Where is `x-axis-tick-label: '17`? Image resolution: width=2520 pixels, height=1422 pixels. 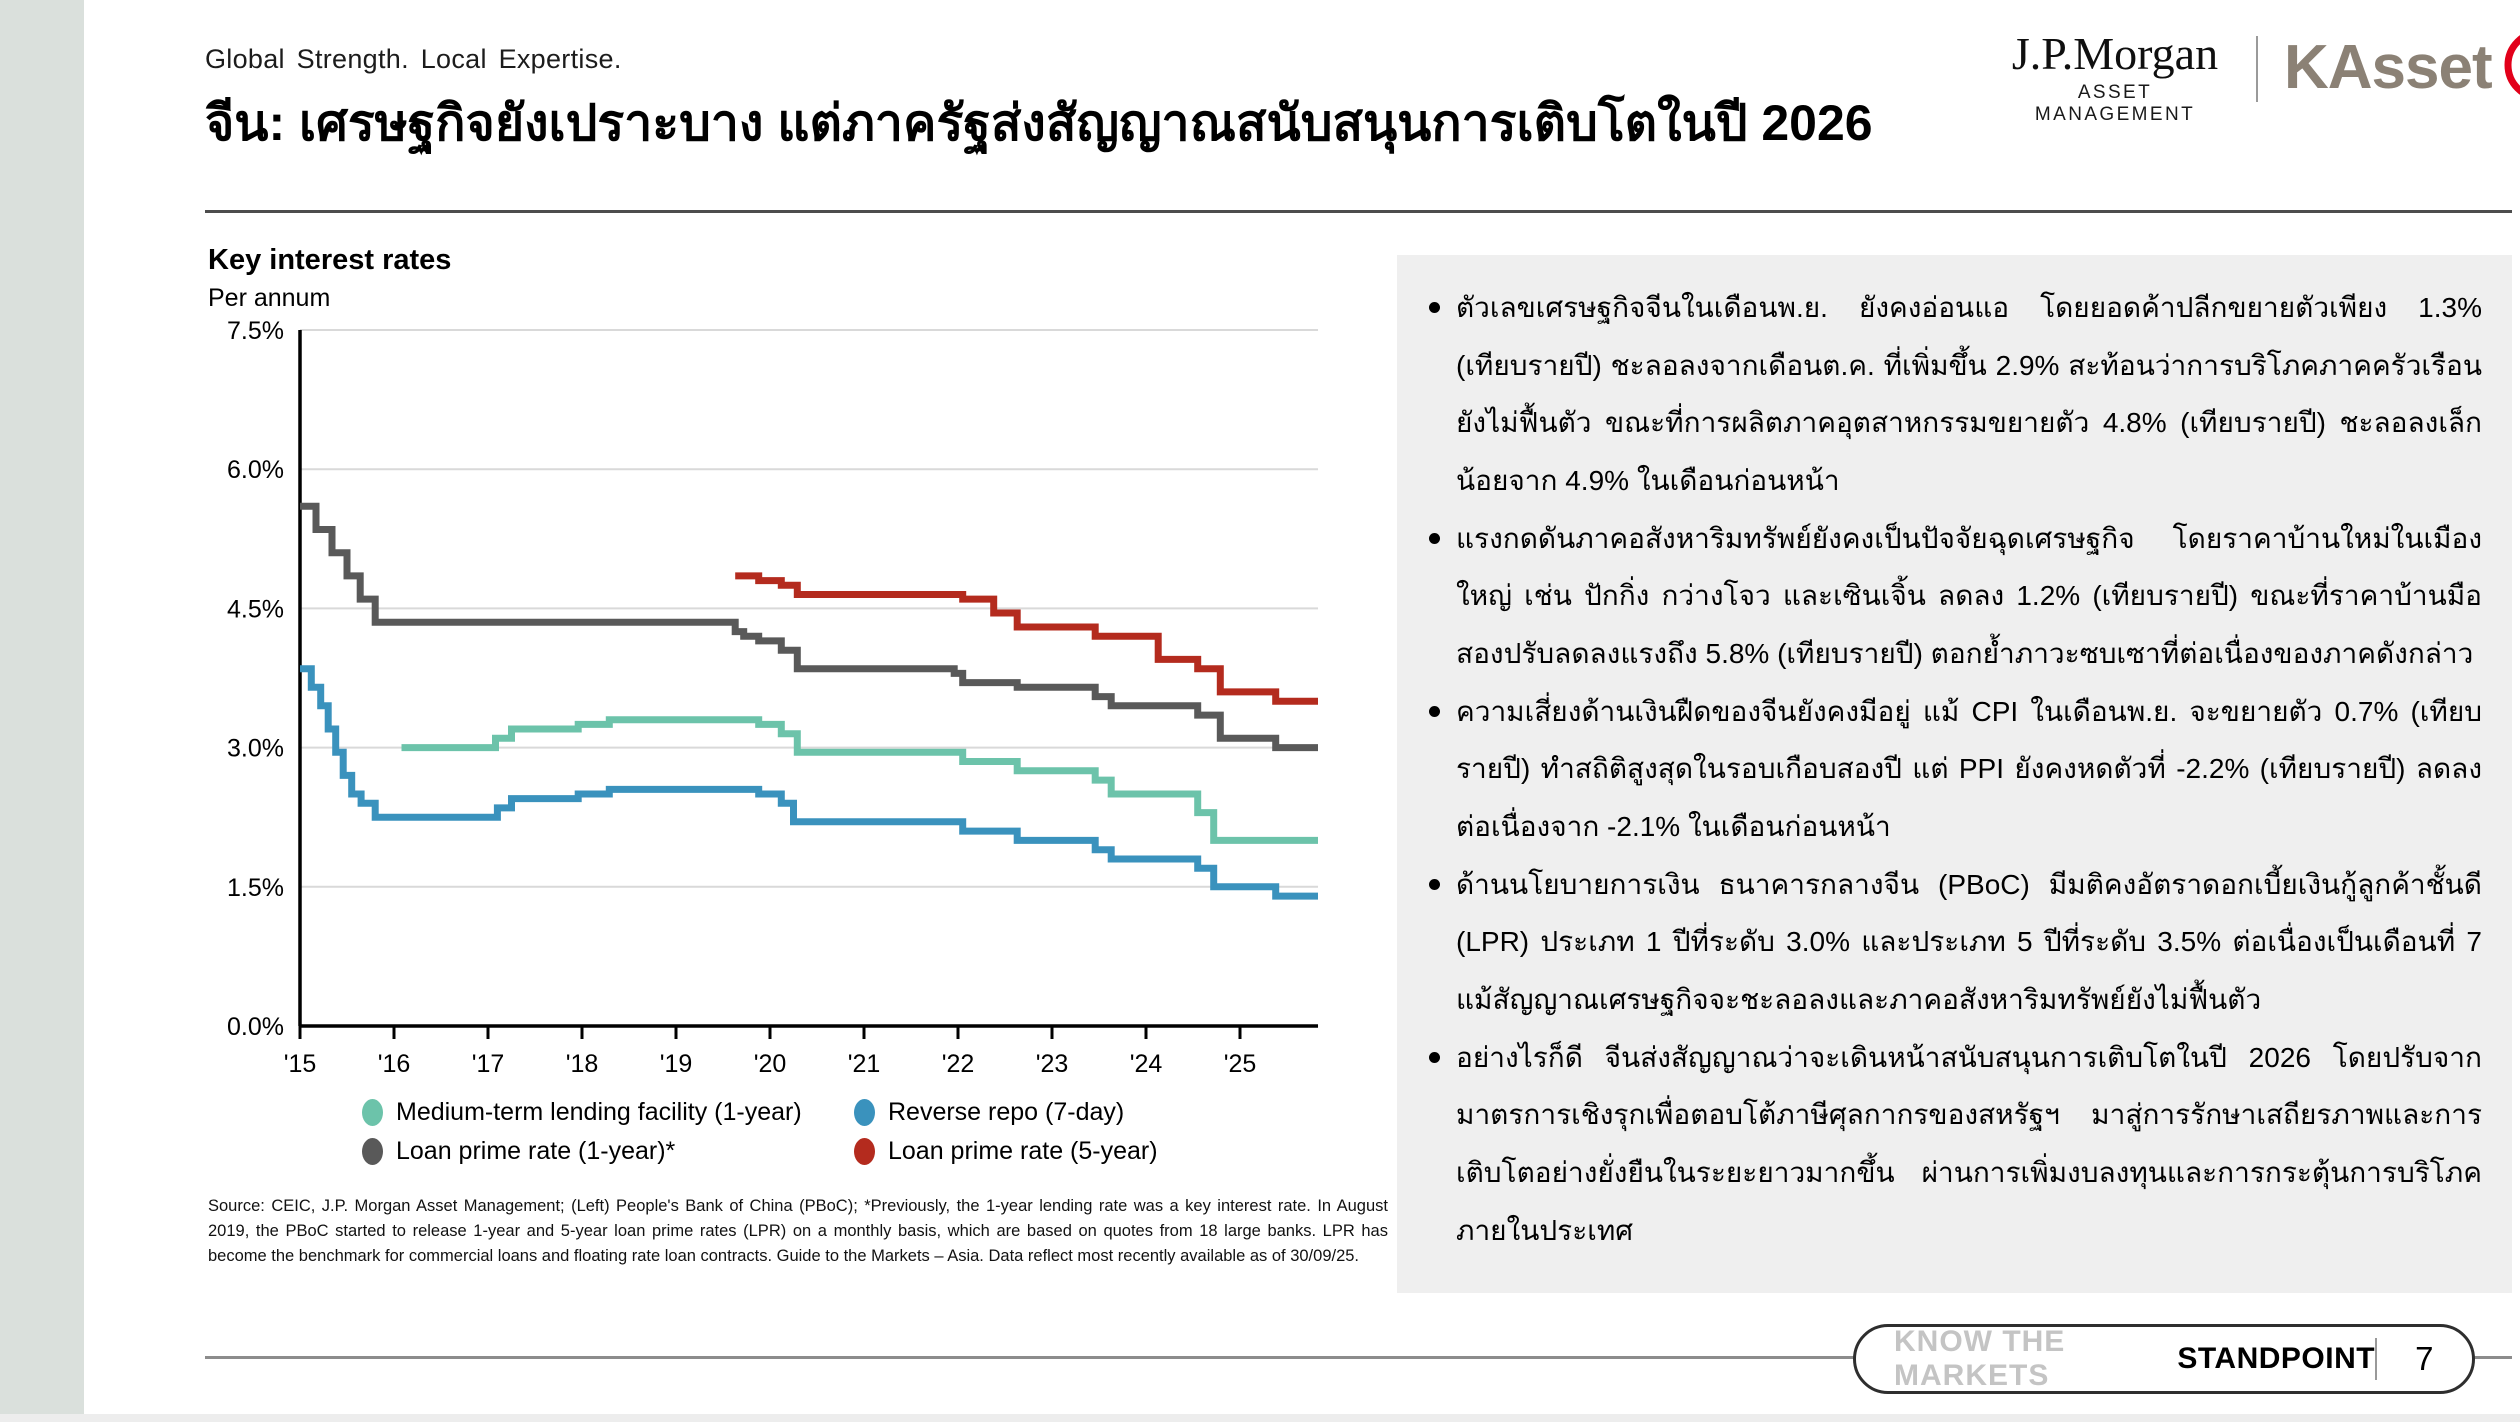
x-axis-tick-label: '17 is located at coordinates (488, 1064).